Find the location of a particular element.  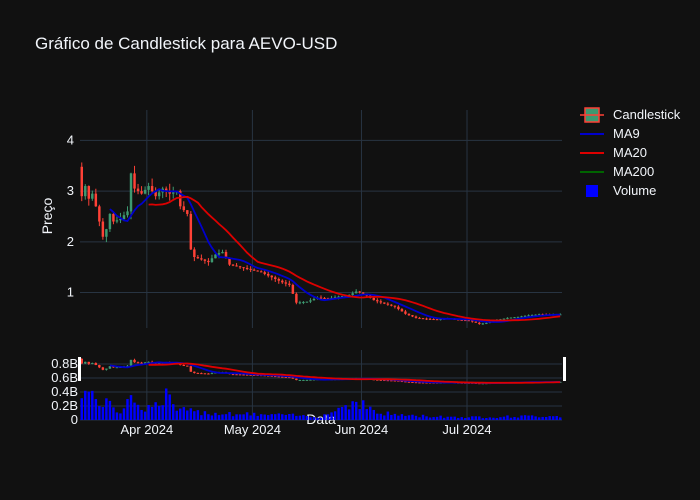

range-ma9-line is located at coordinates (335, 373).